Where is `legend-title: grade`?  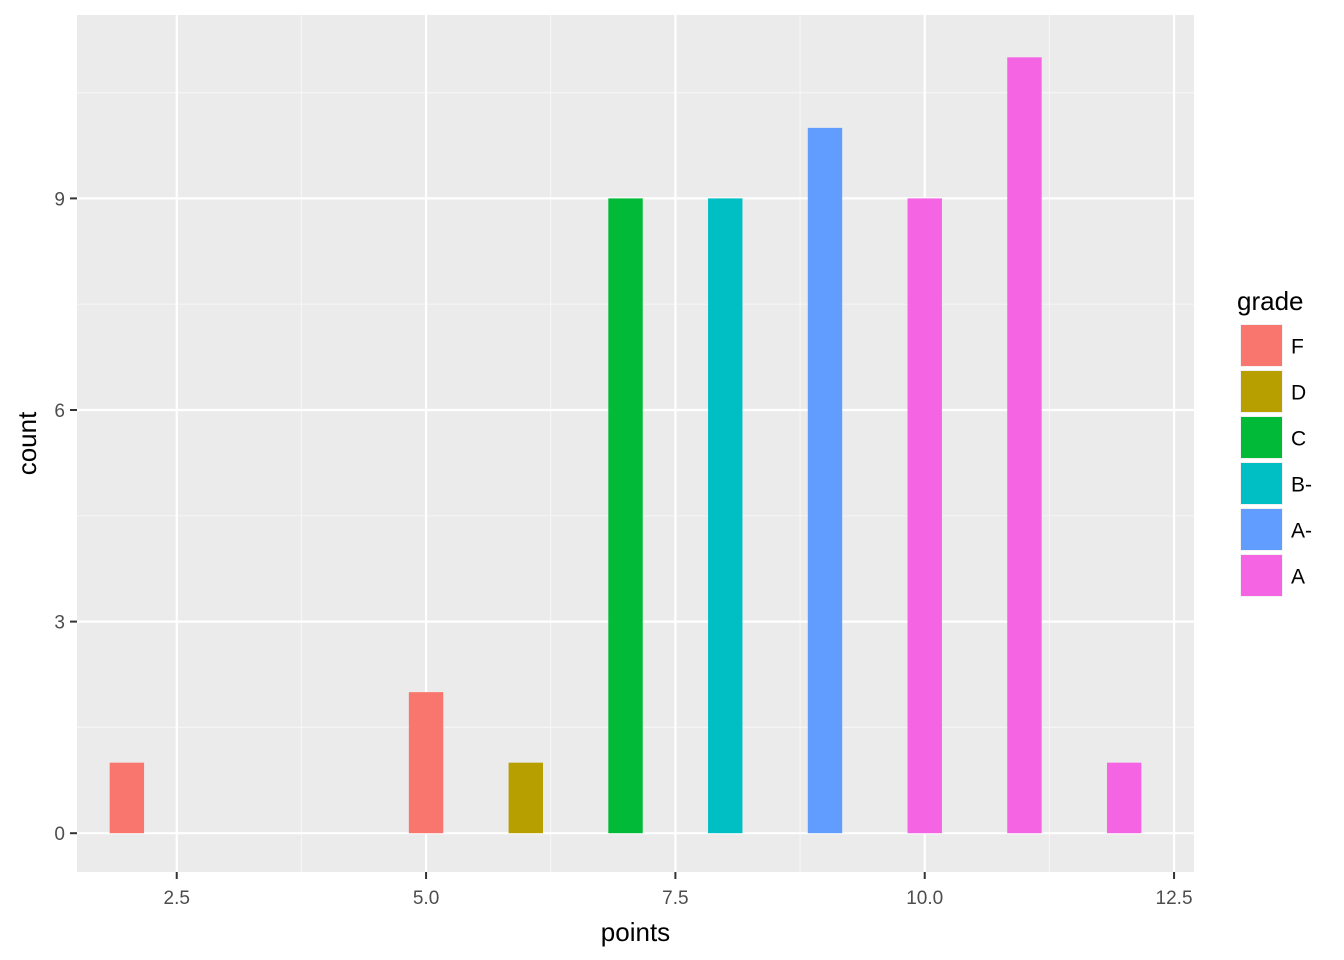
legend-title: grade is located at coordinates (1270, 301).